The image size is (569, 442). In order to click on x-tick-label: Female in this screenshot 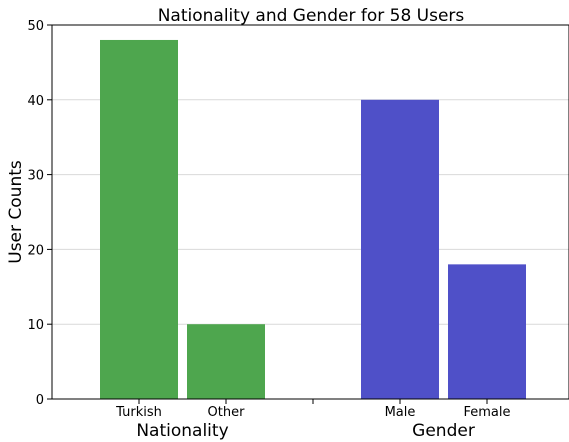, I will do `click(486, 412)`.